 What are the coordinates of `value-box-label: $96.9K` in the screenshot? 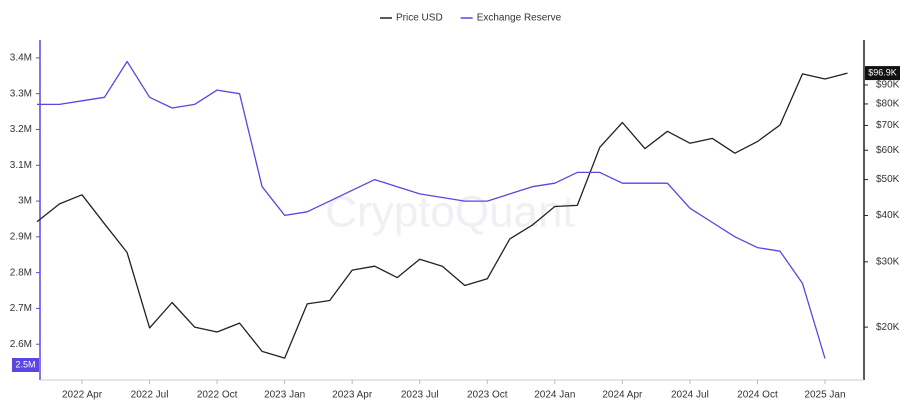 It's located at (882, 72).